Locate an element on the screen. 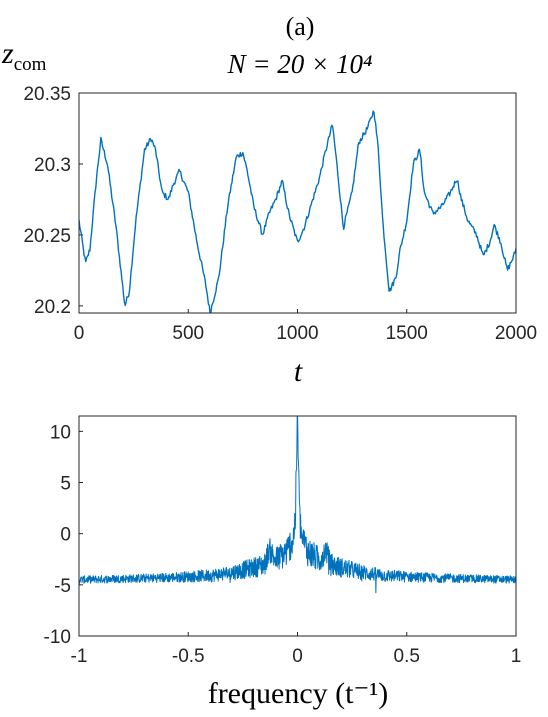 This screenshot has width=548, height=717. top-x-tick-label: 1500 is located at coordinates (407, 333).